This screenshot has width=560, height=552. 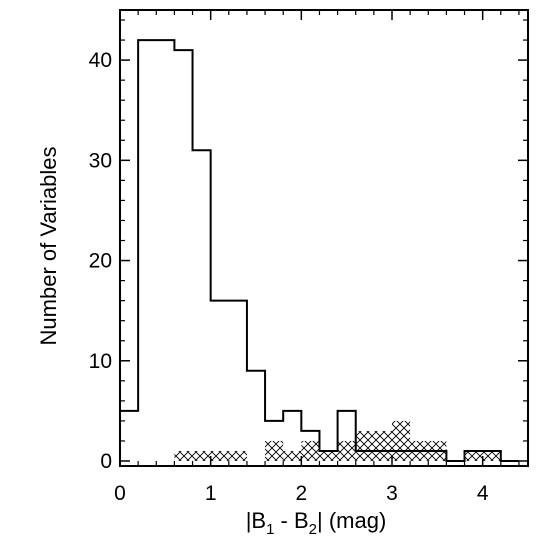 I want to click on x-tick-labels: 0 1 2 3 4, so click(x=301, y=493).